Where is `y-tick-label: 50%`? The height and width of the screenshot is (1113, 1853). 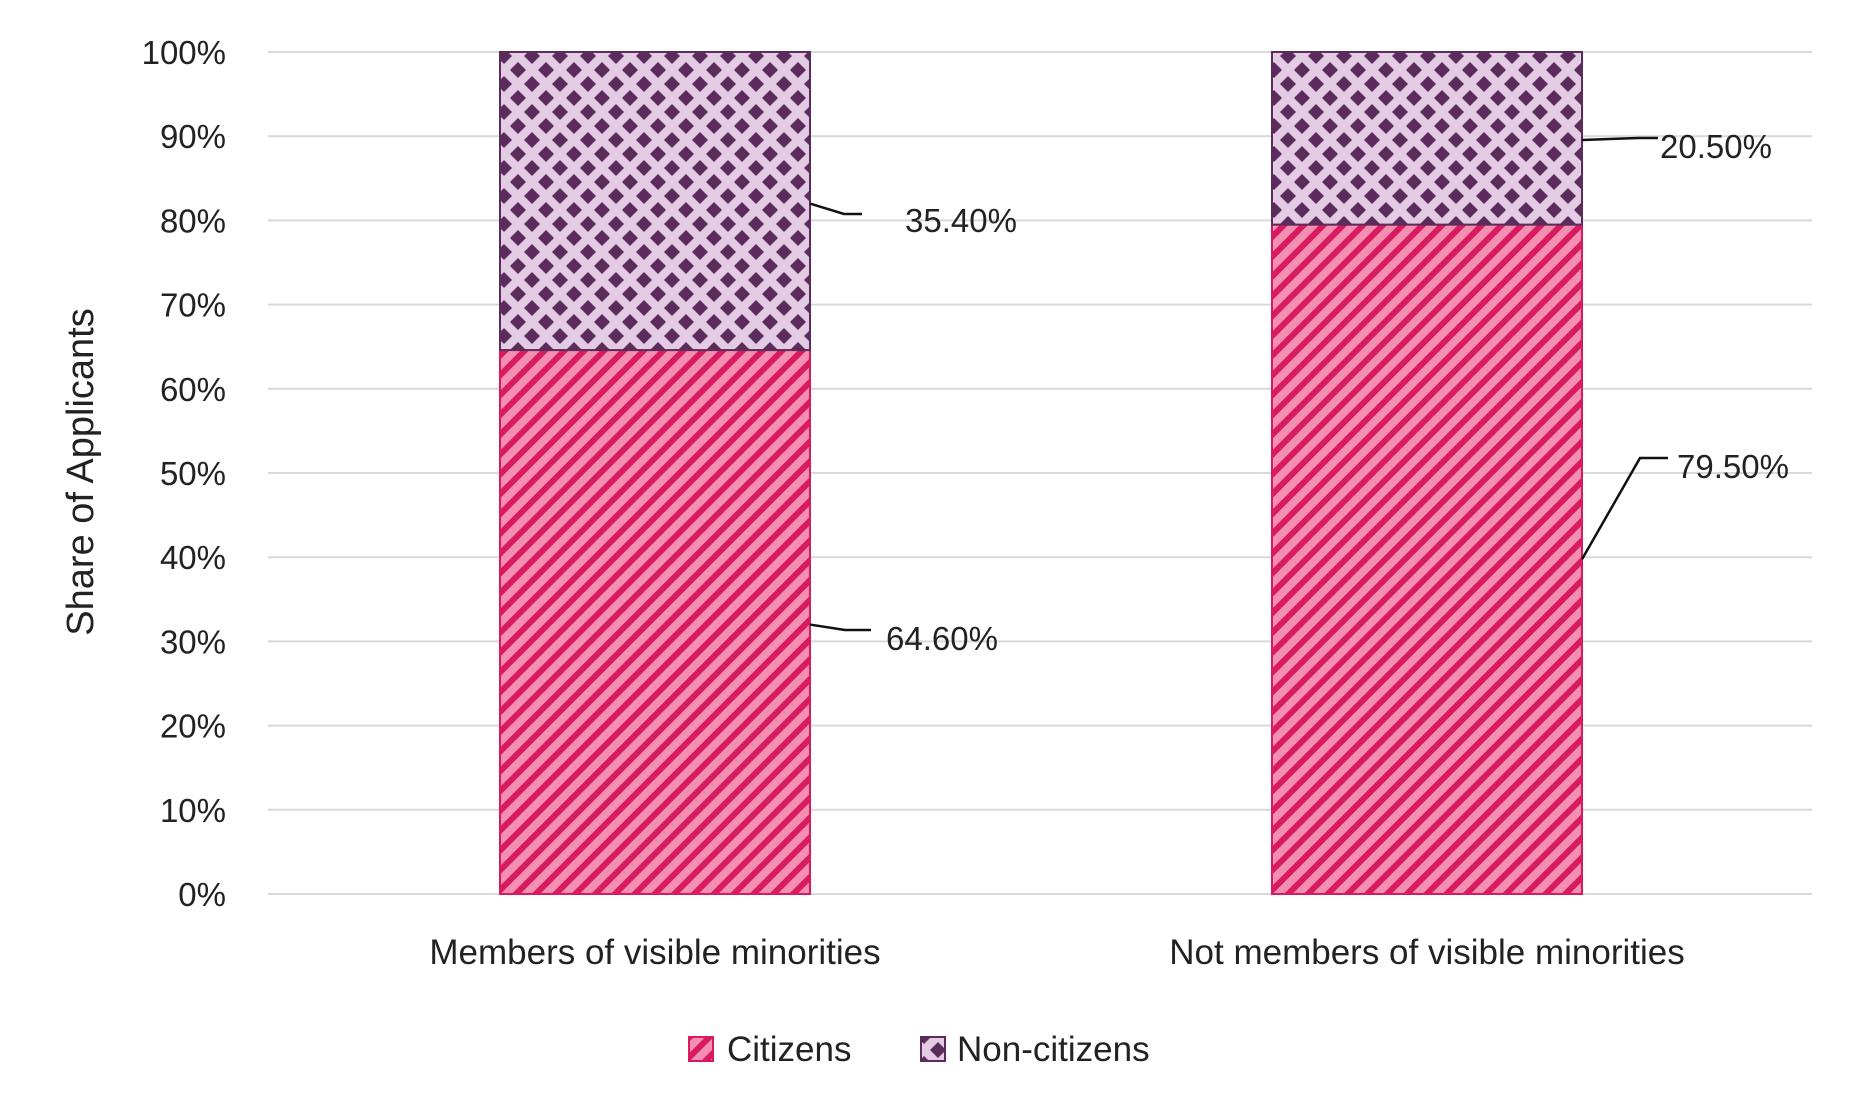 y-tick-label: 50% is located at coordinates (193, 473).